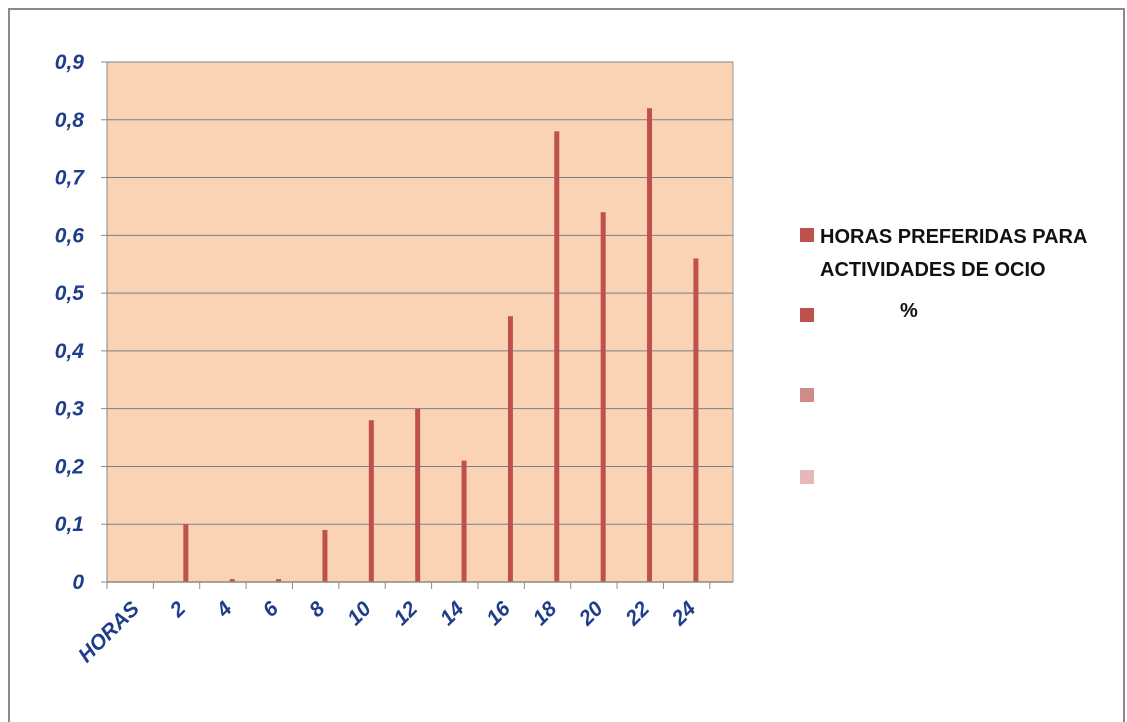 Image resolution: width=1127 pixels, height=722 pixels. Describe the element at coordinates (70, 120) in the screenshot. I see `y-tick-label: 0,8` at that location.